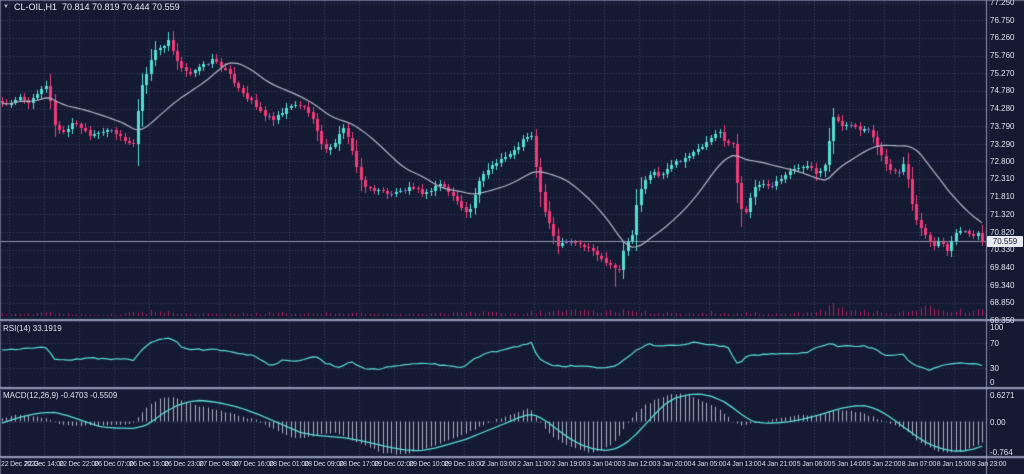 The width and height of the screenshot is (1024, 474). What do you see at coordinates (1005, 241) in the screenshot?
I see `current-price-tag: 70.559` at bounding box center [1005, 241].